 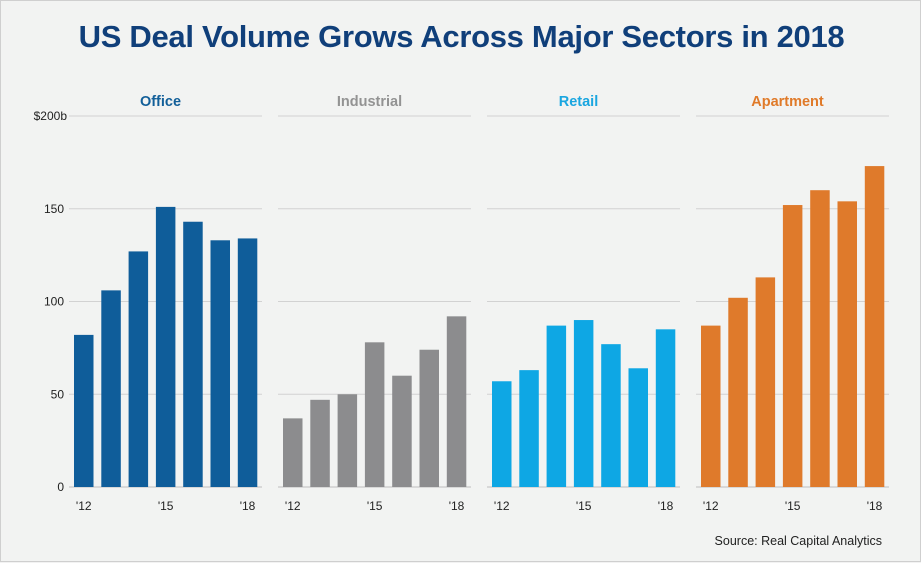 What do you see at coordinates (583, 403) in the screenshot?
I see `bar-retail-2015` at bounding box center [583, 403].